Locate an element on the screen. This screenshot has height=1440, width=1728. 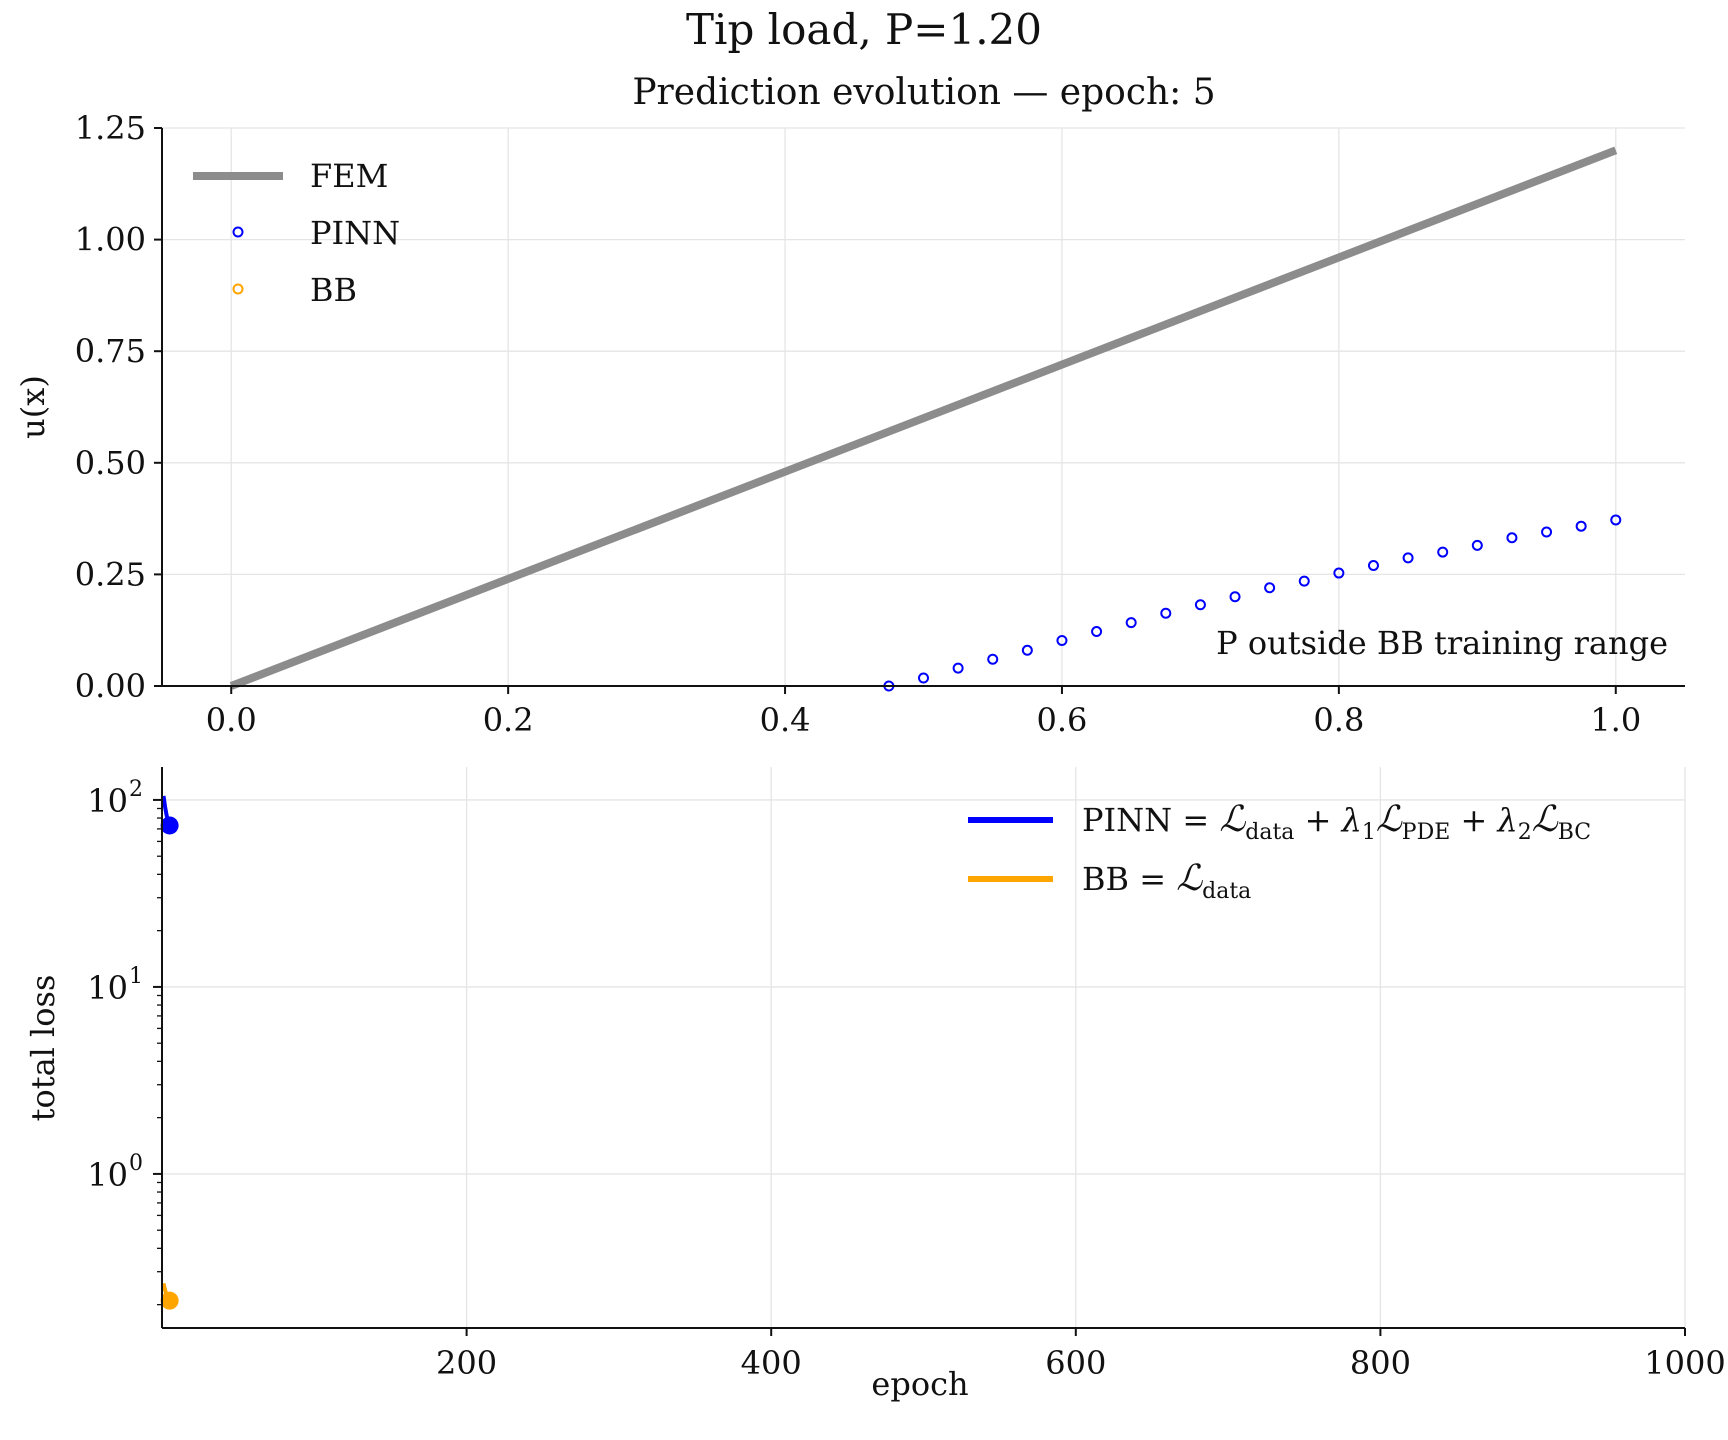
formula-equals: = is located at coordinates (1195, 820).